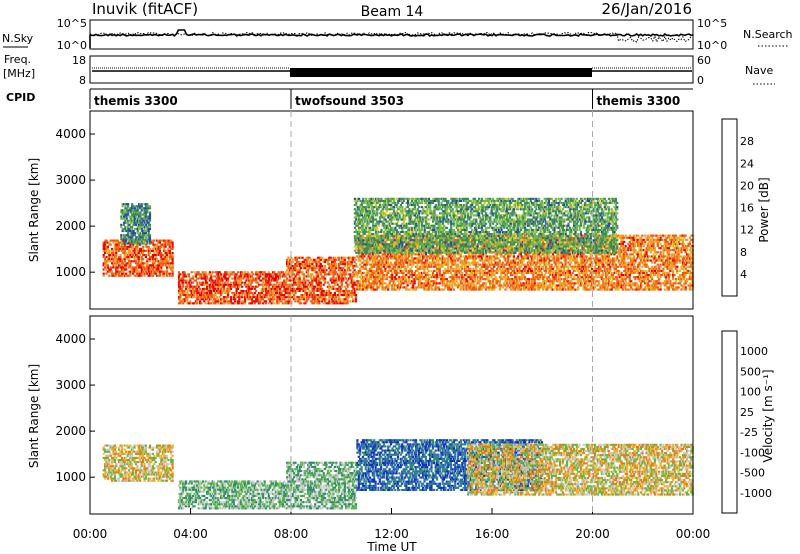  What do you see at coordinates (389, 70) in the screenshot?
I see `freq-panel: Freq. [MHz] 18 8 60 0 Nave` at bounding box center [389, 70].